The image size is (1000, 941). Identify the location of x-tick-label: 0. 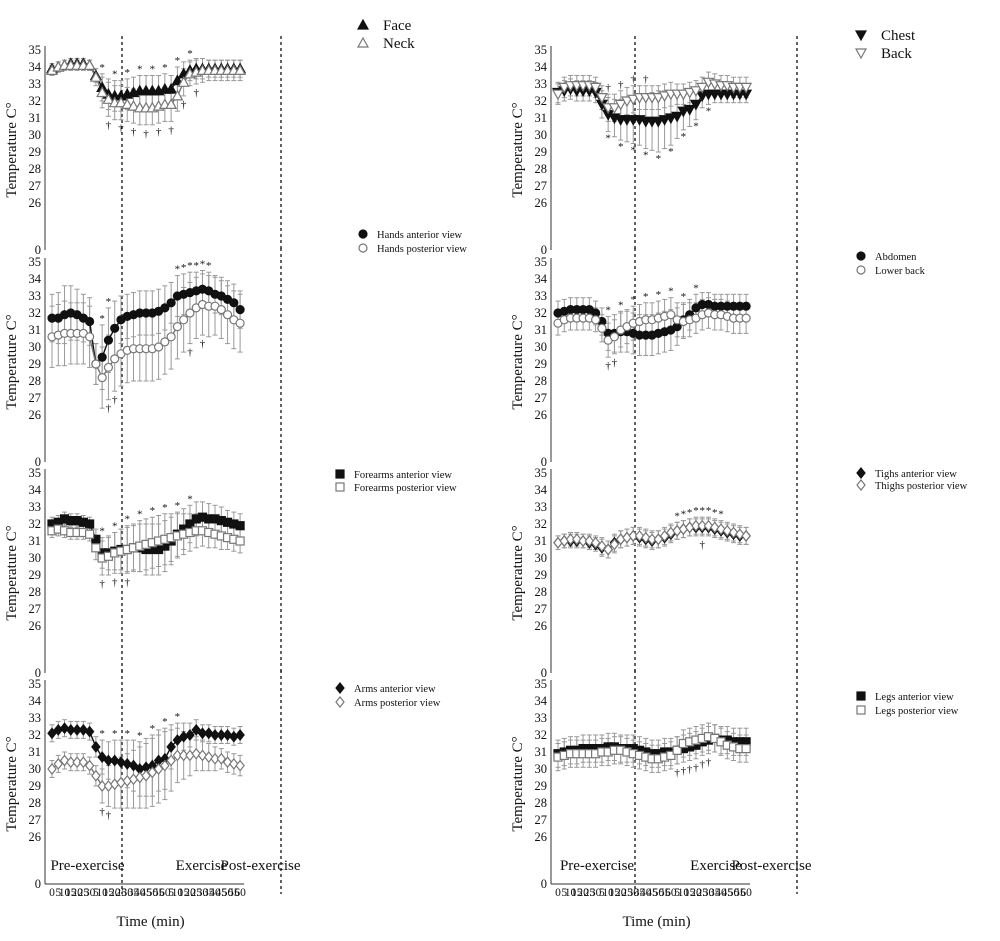
(558, 893).